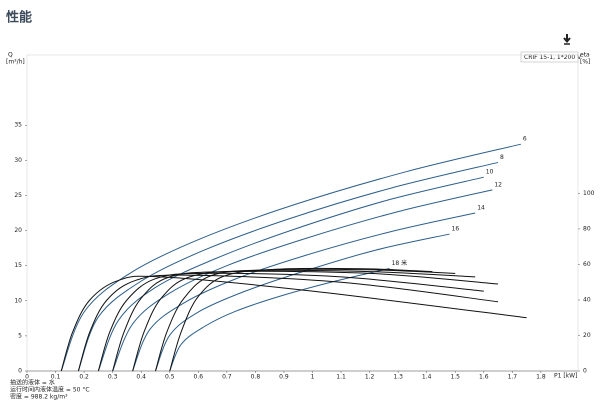 The height and width of the screenshot is (416, 600). Describe the element at coordinates (15, 62) in the screenshot. I see `y-axis-label: [m³/h]` at that location.